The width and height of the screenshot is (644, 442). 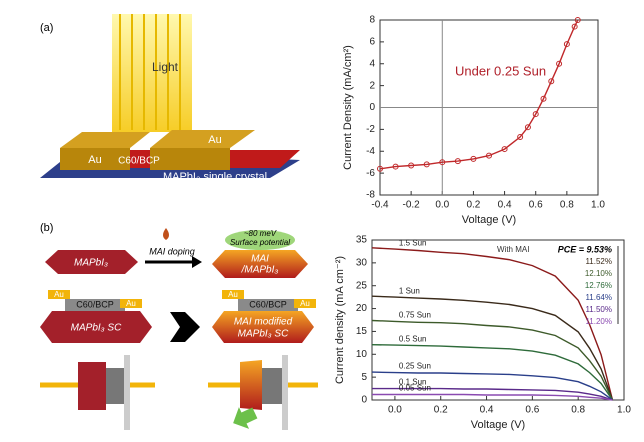 I want to click on pce-label: 12.10%, so click(x=598, y=273).